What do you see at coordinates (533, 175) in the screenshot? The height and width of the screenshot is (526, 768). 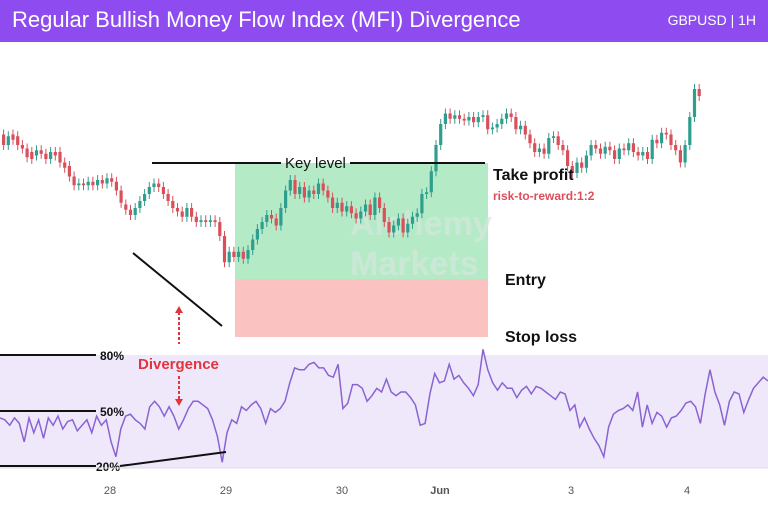 I see `take-profit-label: Take profit` at bounding box center [533, 175].